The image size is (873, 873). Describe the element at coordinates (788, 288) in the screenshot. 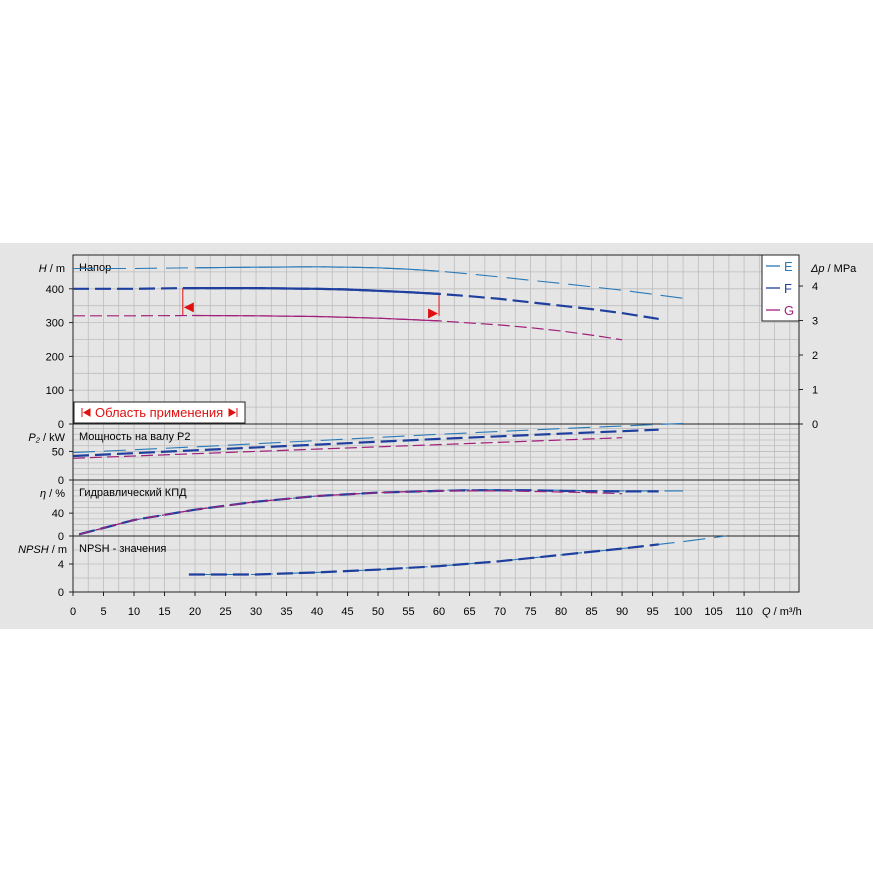

I see `legend-label-F: F` at that location.